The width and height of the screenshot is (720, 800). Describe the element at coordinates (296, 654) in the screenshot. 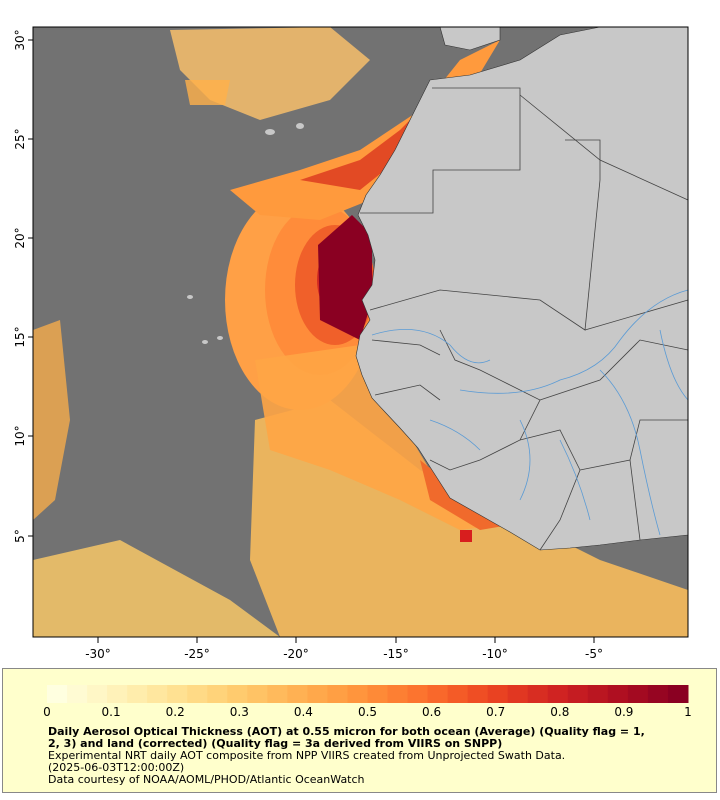

I see `lon-label-m20: -20°` at that location.